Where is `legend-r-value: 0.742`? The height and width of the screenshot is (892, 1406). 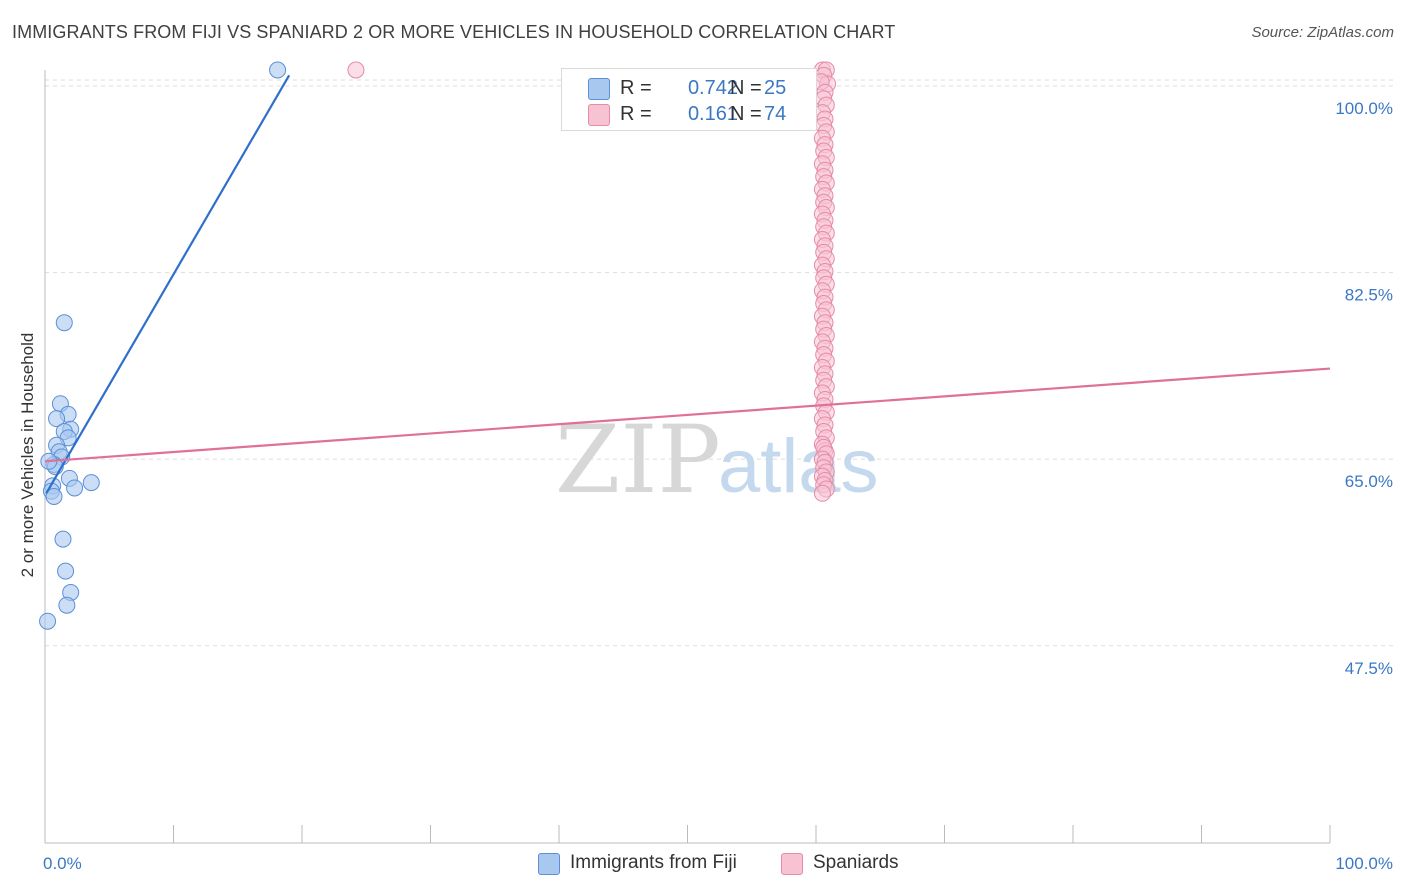
legend-r-value: 0.742 is located at coordinates (712, 88).